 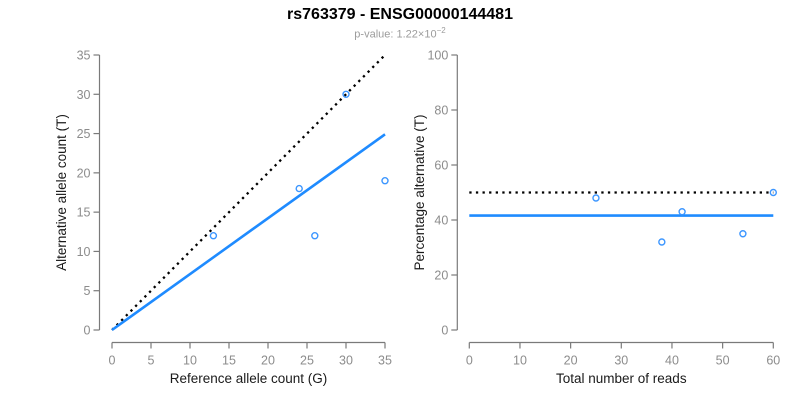 I want to click on p-value-exponent: −2, so click(x=441, y=30).